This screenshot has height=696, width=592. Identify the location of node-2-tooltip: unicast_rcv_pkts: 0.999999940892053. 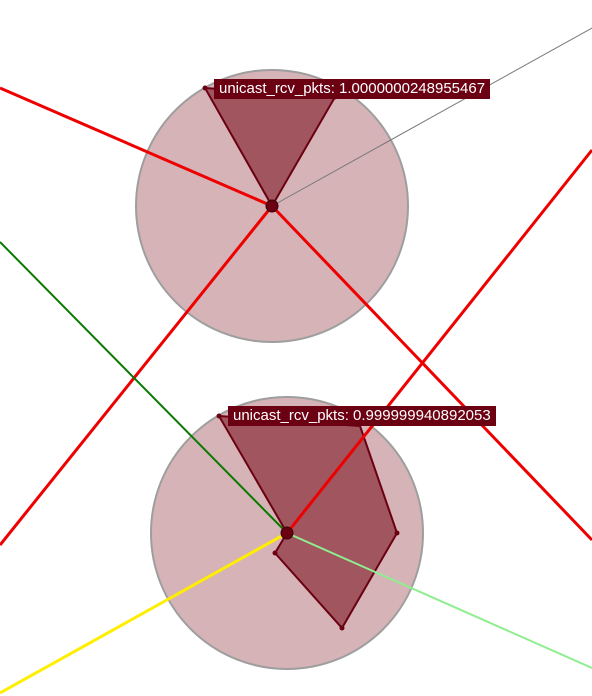
(362, 416).